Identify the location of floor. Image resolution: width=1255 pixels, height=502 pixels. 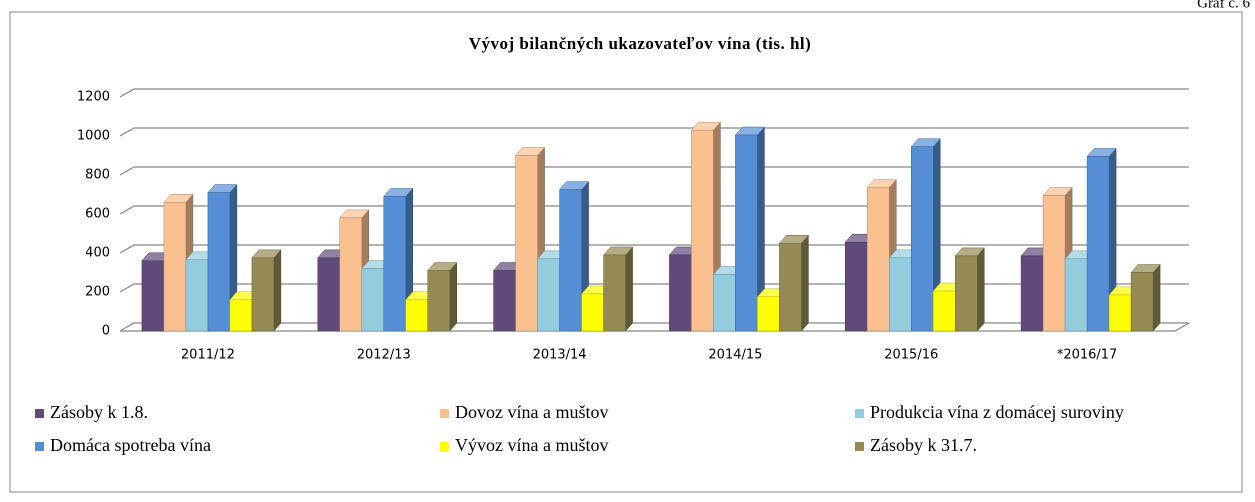
(655, 327).